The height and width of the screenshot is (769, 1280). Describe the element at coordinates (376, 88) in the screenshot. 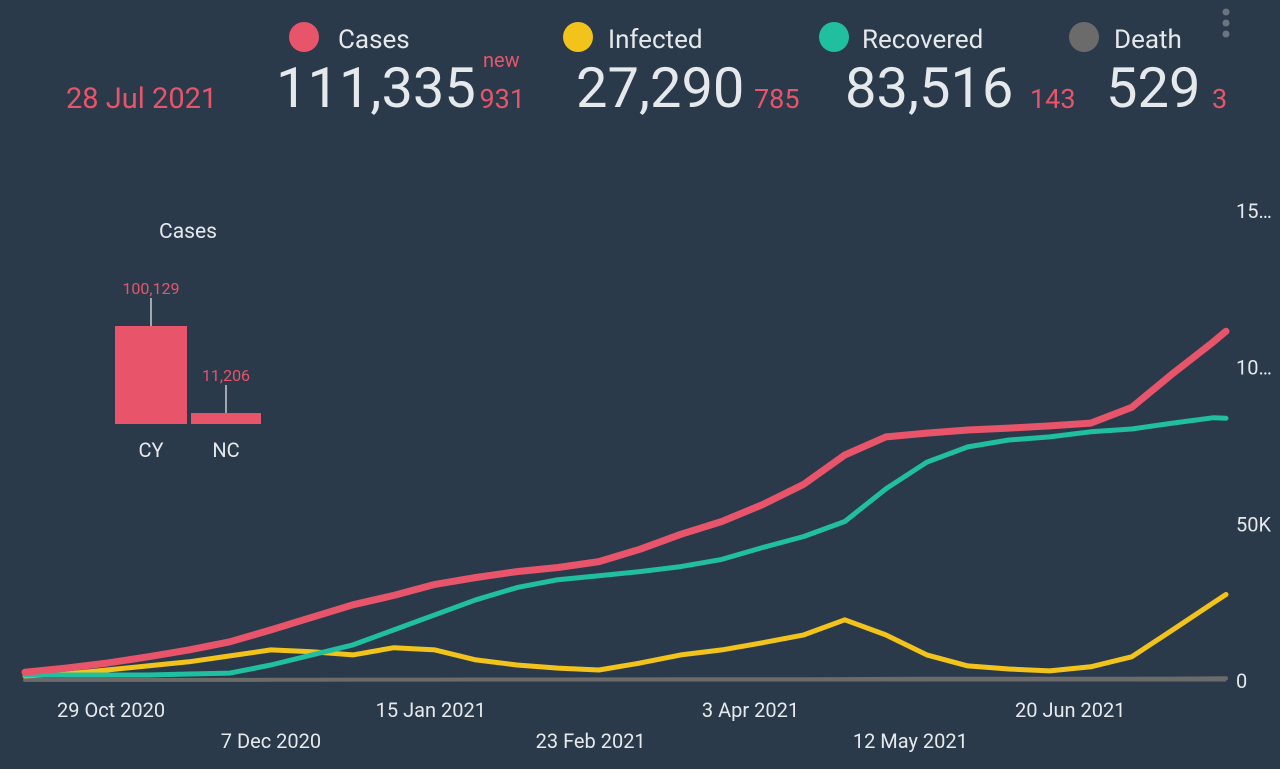

I see `stat-value: 111,335` at that location.